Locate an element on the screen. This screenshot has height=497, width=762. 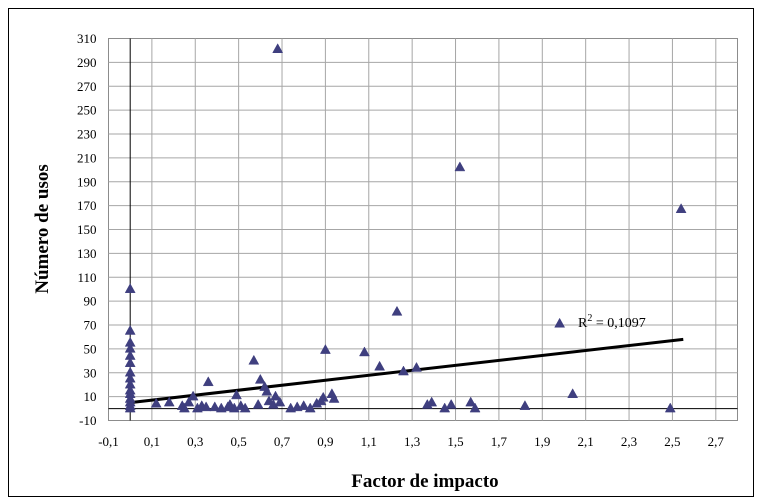
x-tick-label: 0,9 is located at coordinates (325, 441).